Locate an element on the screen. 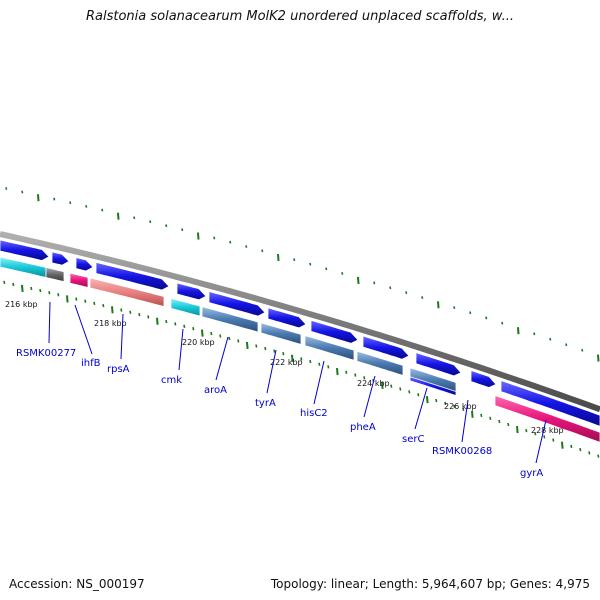 This screenshot has width=600, height=600. gene-label-phea: pheA is located at coordinates (363, 427).